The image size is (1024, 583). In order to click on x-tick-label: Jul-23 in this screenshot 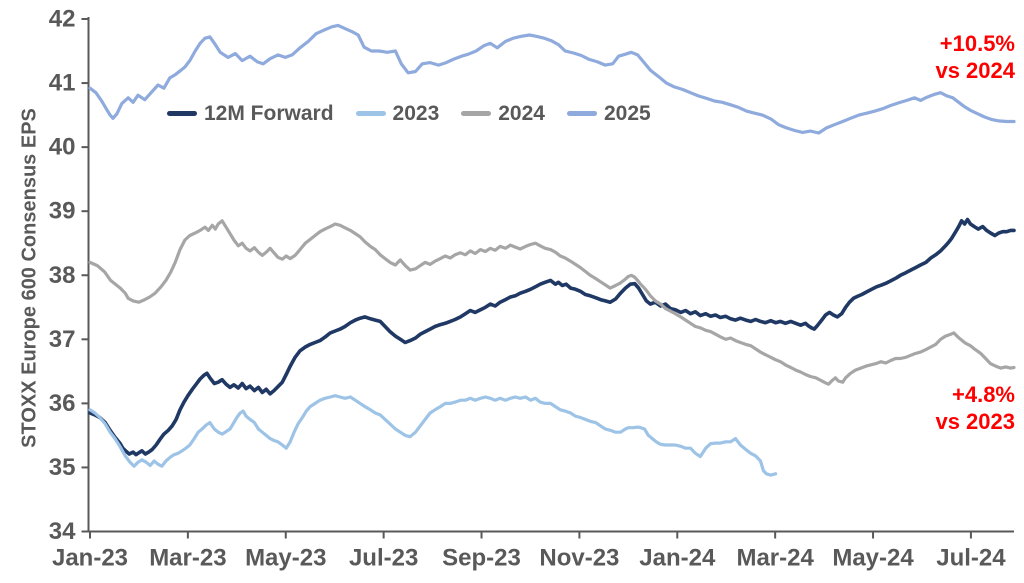, I will do `click(383, 558)`.